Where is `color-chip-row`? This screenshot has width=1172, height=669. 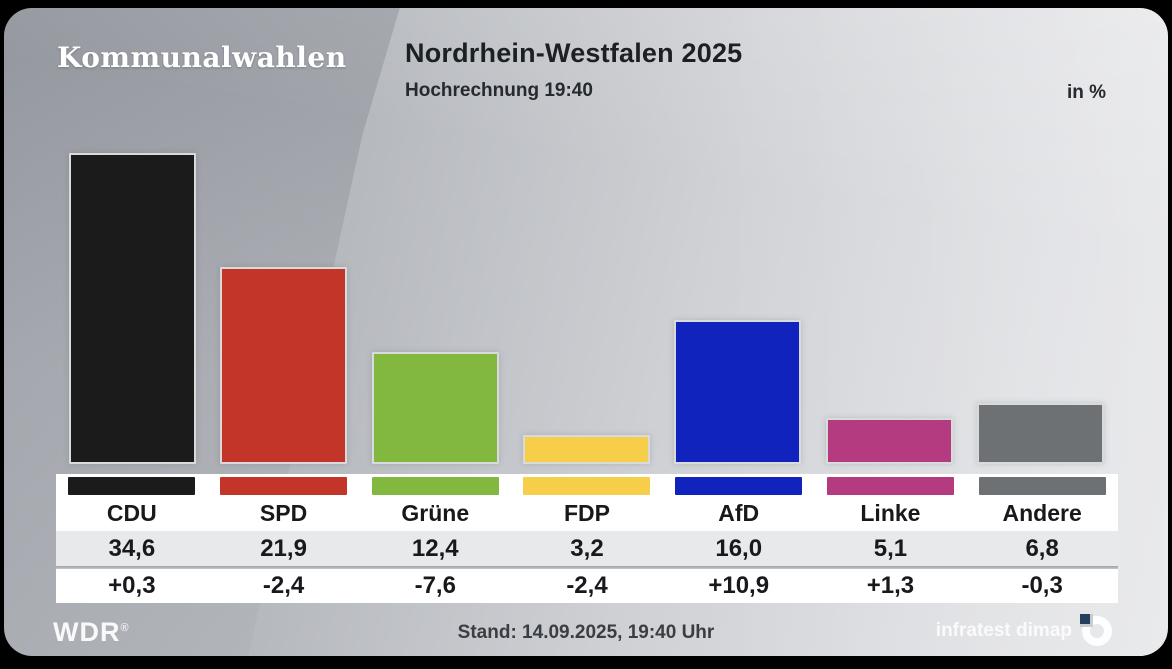
color-chip-row is located at coordinates (587, 484).